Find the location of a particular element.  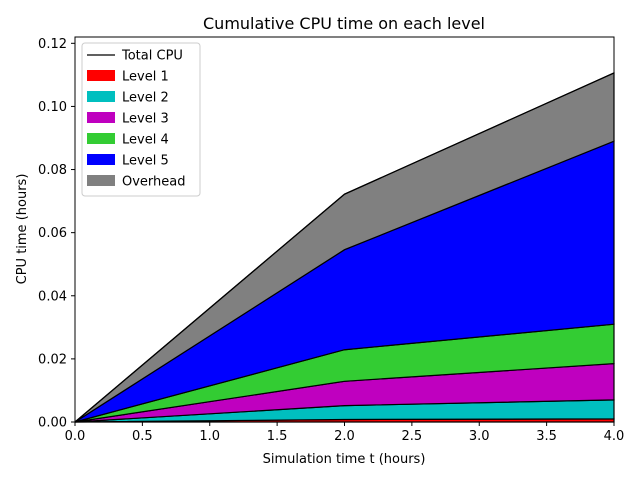

legend-label-level-1: Level 1 is located at coordinates (145, 77).